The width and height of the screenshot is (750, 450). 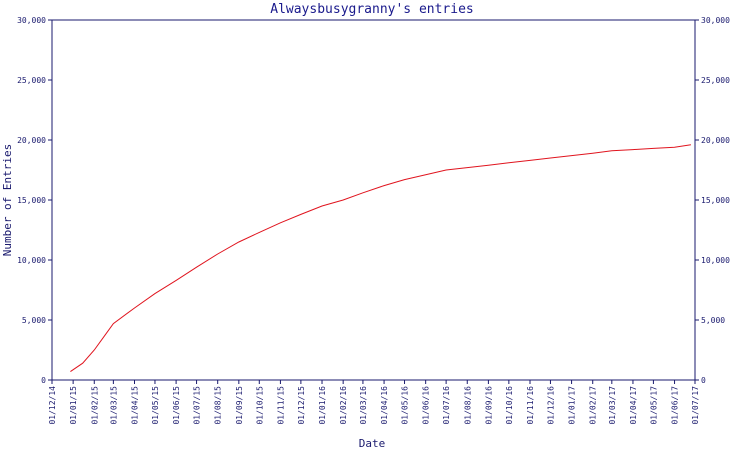 What do you see at coordinates (488, 405) in the screenshot?
I see `x-tick-label: 01/09/16` at bounding box center [488, 405].